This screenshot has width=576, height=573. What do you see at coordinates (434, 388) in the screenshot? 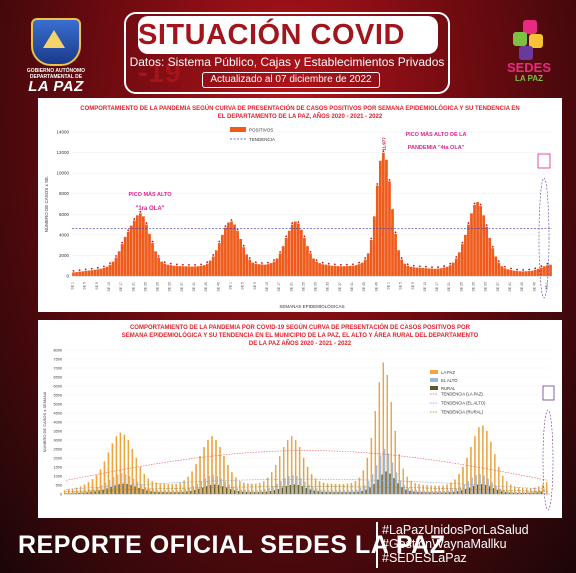
I see `chart2-legend-swatch` at bounding box center [434, 388].